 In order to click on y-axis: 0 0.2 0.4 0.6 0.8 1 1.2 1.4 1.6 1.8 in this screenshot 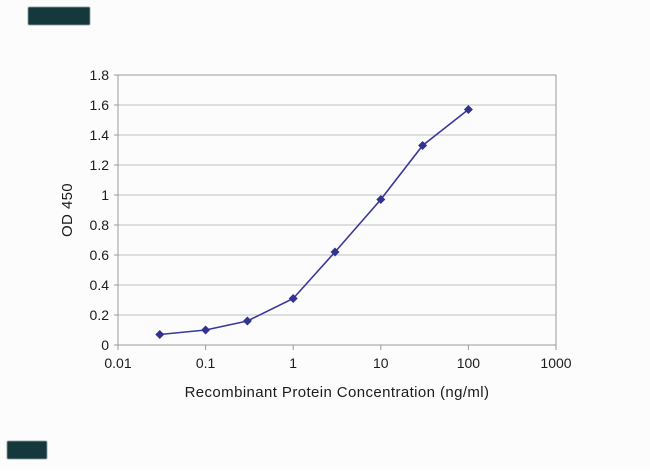, I will do `click(104, 210)`.